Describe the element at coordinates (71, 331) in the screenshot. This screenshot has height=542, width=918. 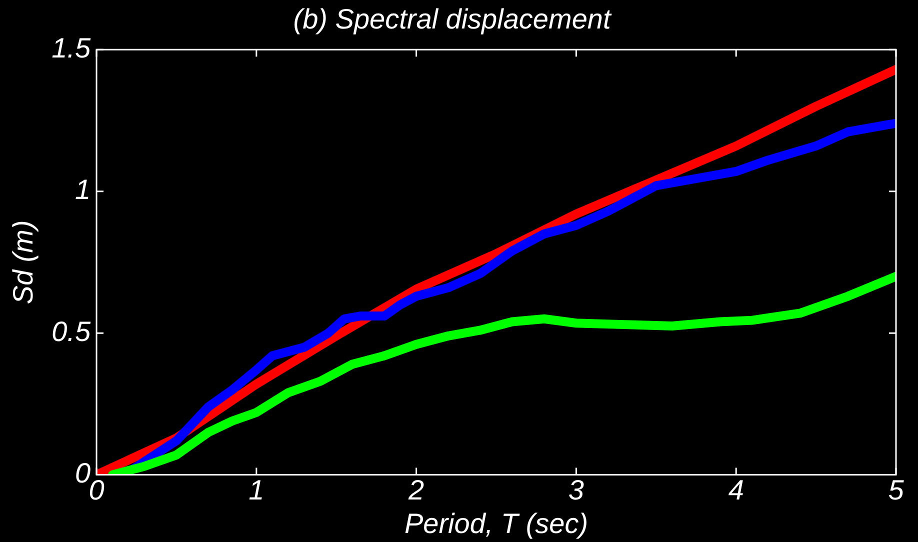
I see `y-tick-label: 0.5` at that location.